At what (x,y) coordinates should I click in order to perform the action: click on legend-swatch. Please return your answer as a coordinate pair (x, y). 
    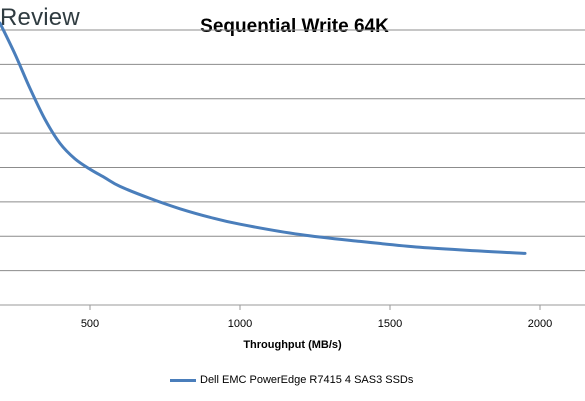
    Looking at the image, I should click on (183, 380).